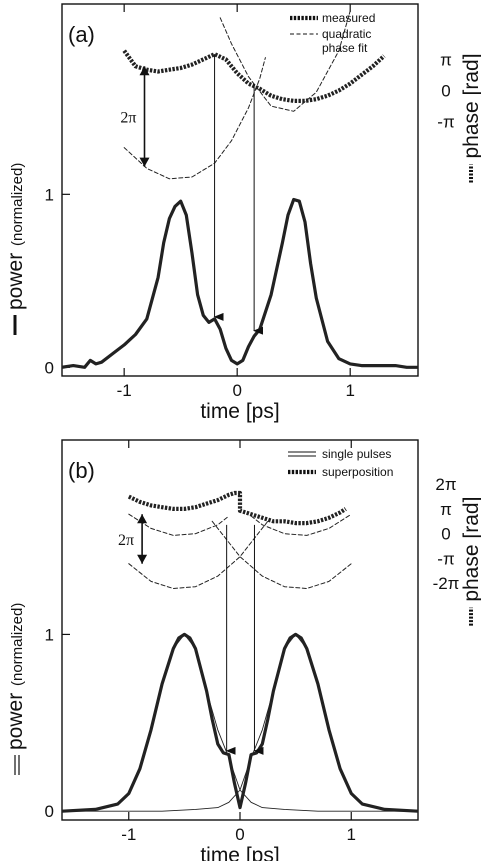 This screenshot has width=481, height=861. Describe the element at coordinates (357, 472) in the screenshot. I see `legend-label-superposition: superposition` at that location.